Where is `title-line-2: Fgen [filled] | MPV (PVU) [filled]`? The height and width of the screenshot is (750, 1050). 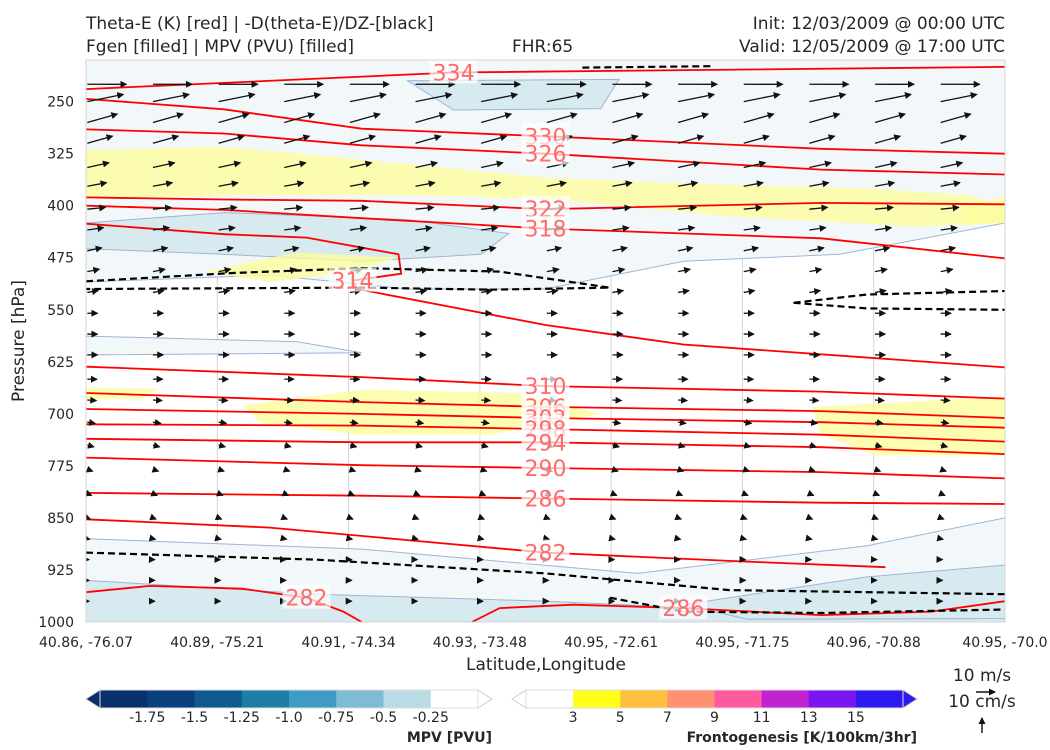
title-line-2: Fgen [filled] | MPV (PVU) [filled] is located at coordinates (220, 47).